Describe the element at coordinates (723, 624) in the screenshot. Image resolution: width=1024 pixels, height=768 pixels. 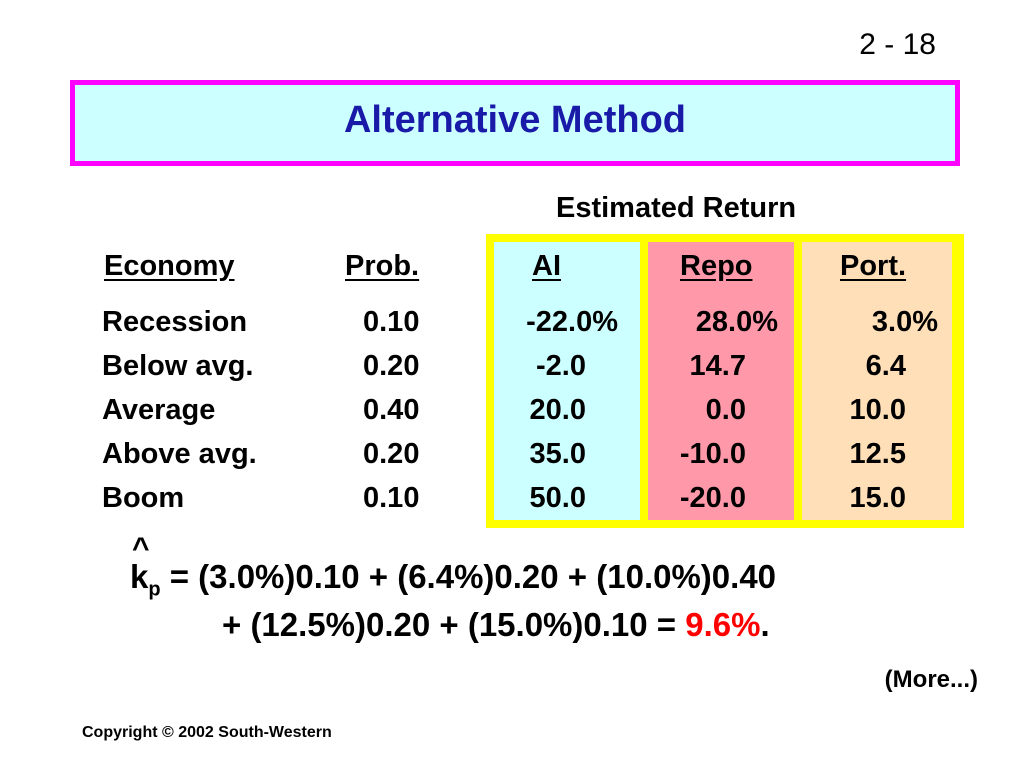
I see `formula-result: 9.6%` at that location.